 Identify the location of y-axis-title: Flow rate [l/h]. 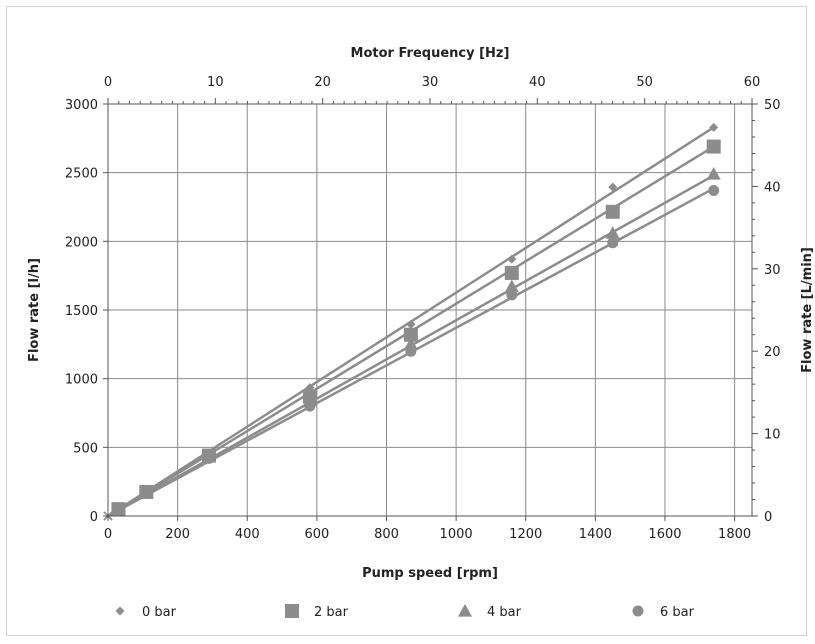
(34, 310).